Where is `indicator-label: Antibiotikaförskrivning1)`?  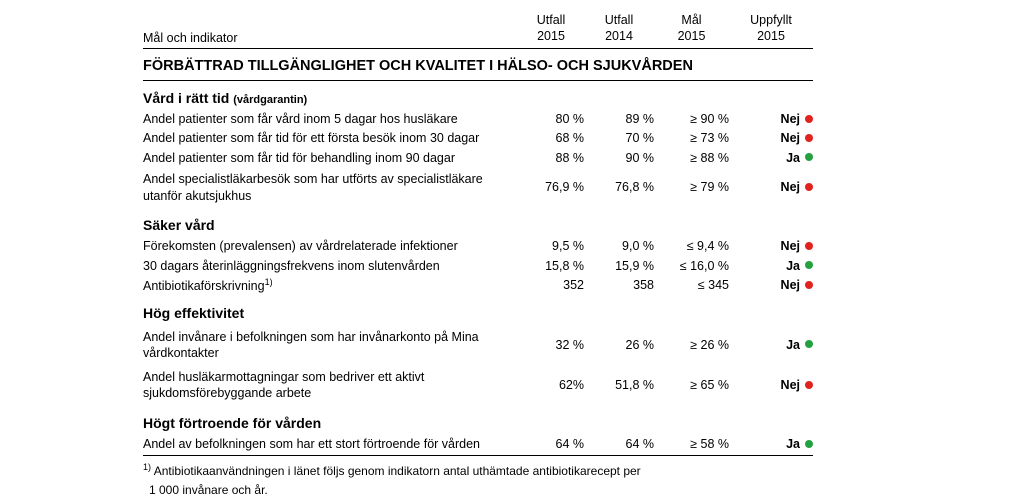 indicator-label: Antibiotikaförskrivning1) is located at coordinates (330, 285).